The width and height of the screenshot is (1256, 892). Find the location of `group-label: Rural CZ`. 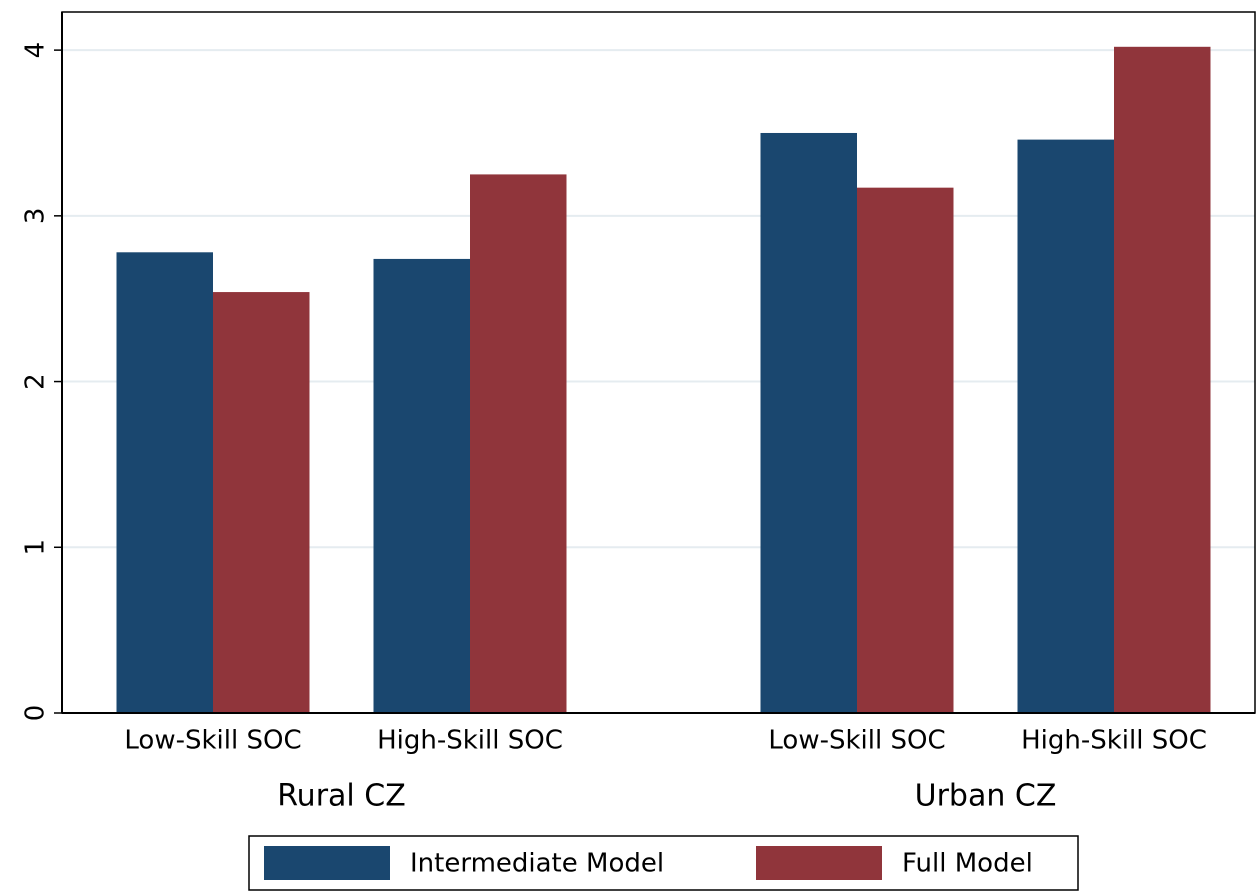

group-label: Rural CZ is located at coordinates (341, 796).